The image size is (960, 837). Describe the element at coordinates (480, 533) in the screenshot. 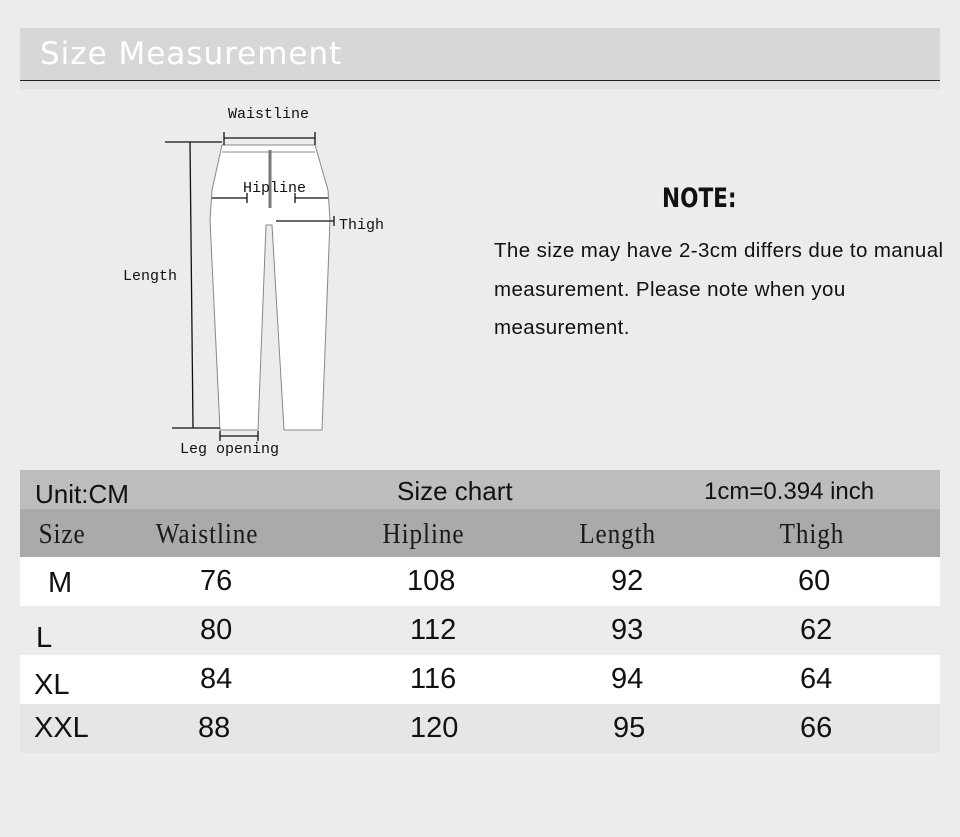

I see `table-header-row: Size Waistline Hipline Length Thigh` at that location.